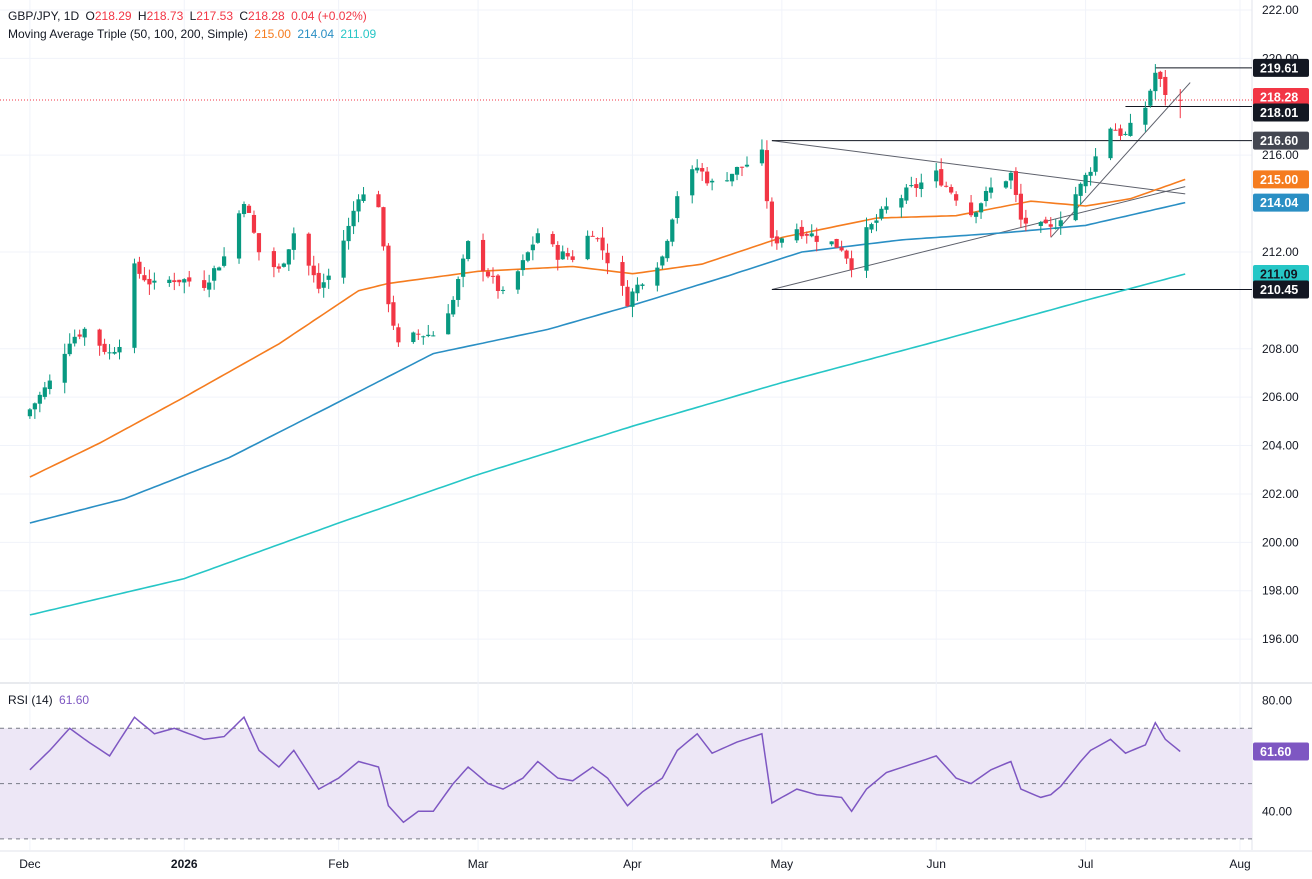 Image resolution: width=1312 pixels, height=879 pixels. I want to click on tag-ma50: 215.00, so click(1279, 180).